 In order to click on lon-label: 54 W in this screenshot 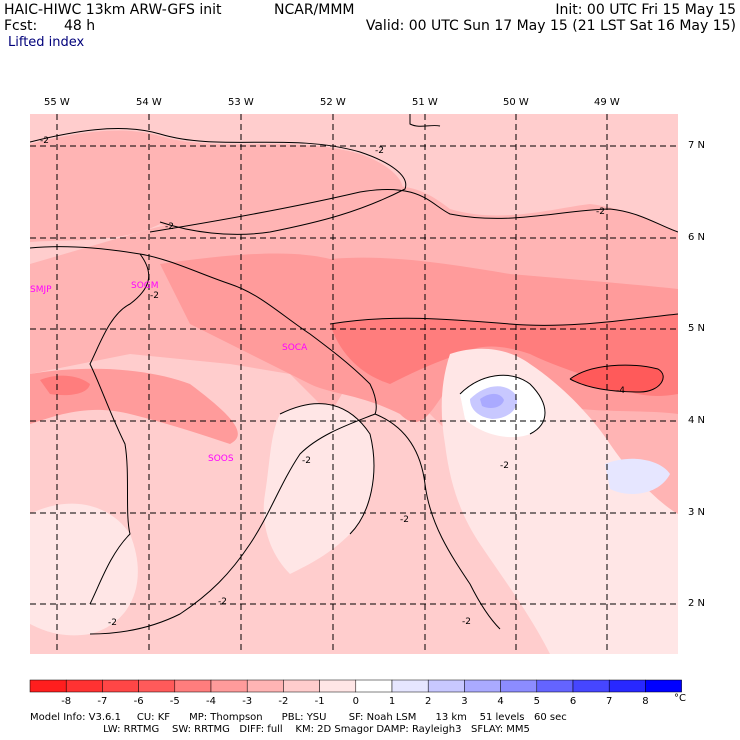, I will do `click(149, 102)`.